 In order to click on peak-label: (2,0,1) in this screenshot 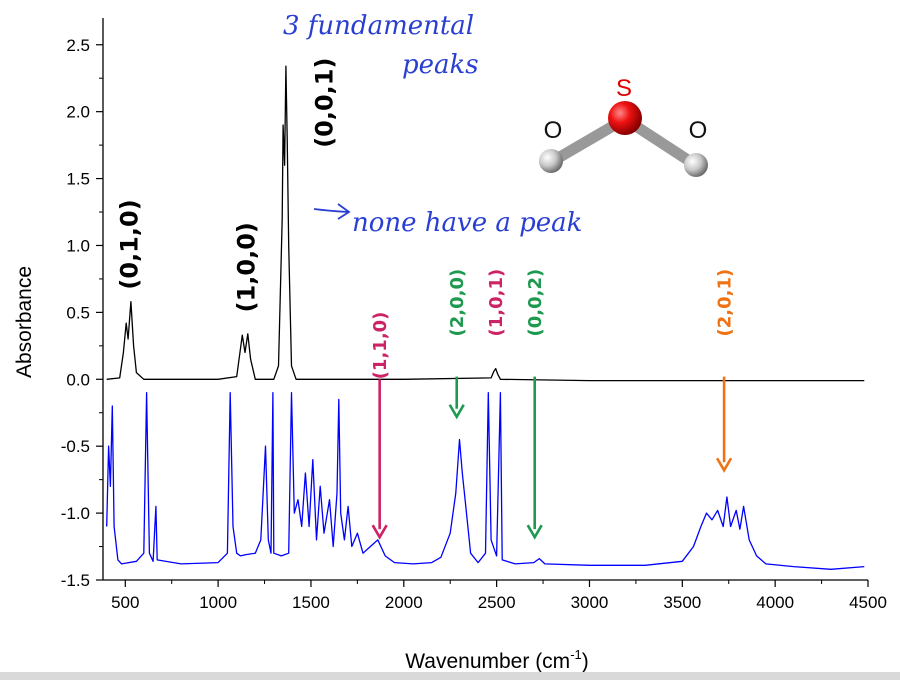, I will do `click(724, 303)`.